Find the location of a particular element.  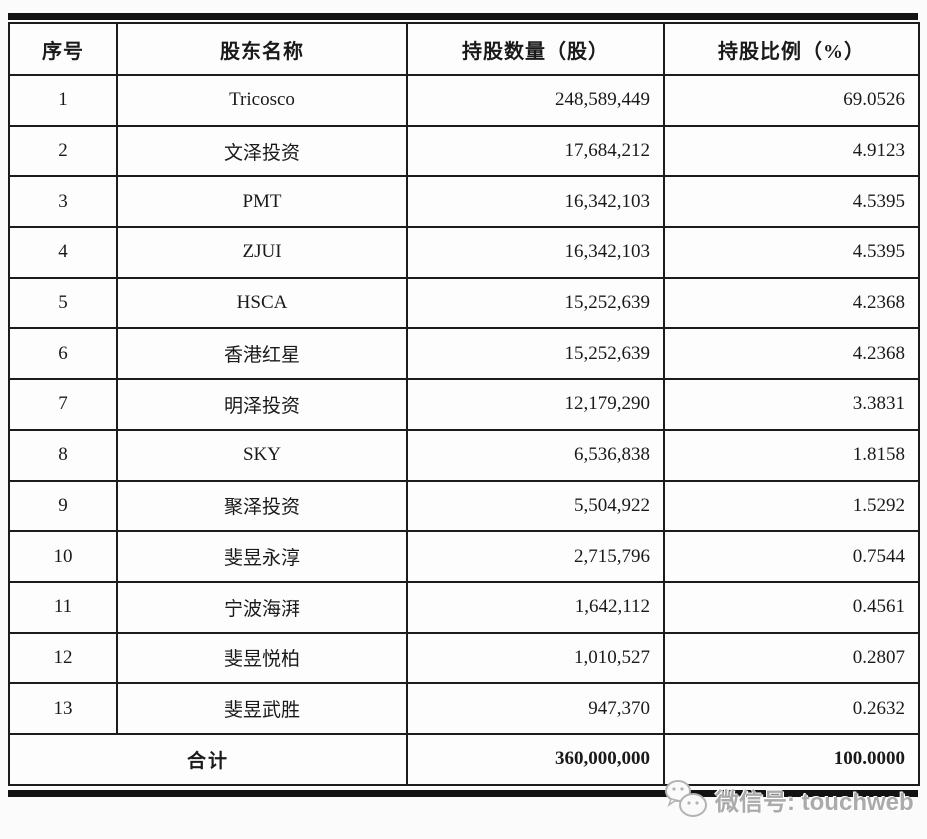

total-row: 合计 360,000,000 100.0000 is located at coordinates (464, 759).